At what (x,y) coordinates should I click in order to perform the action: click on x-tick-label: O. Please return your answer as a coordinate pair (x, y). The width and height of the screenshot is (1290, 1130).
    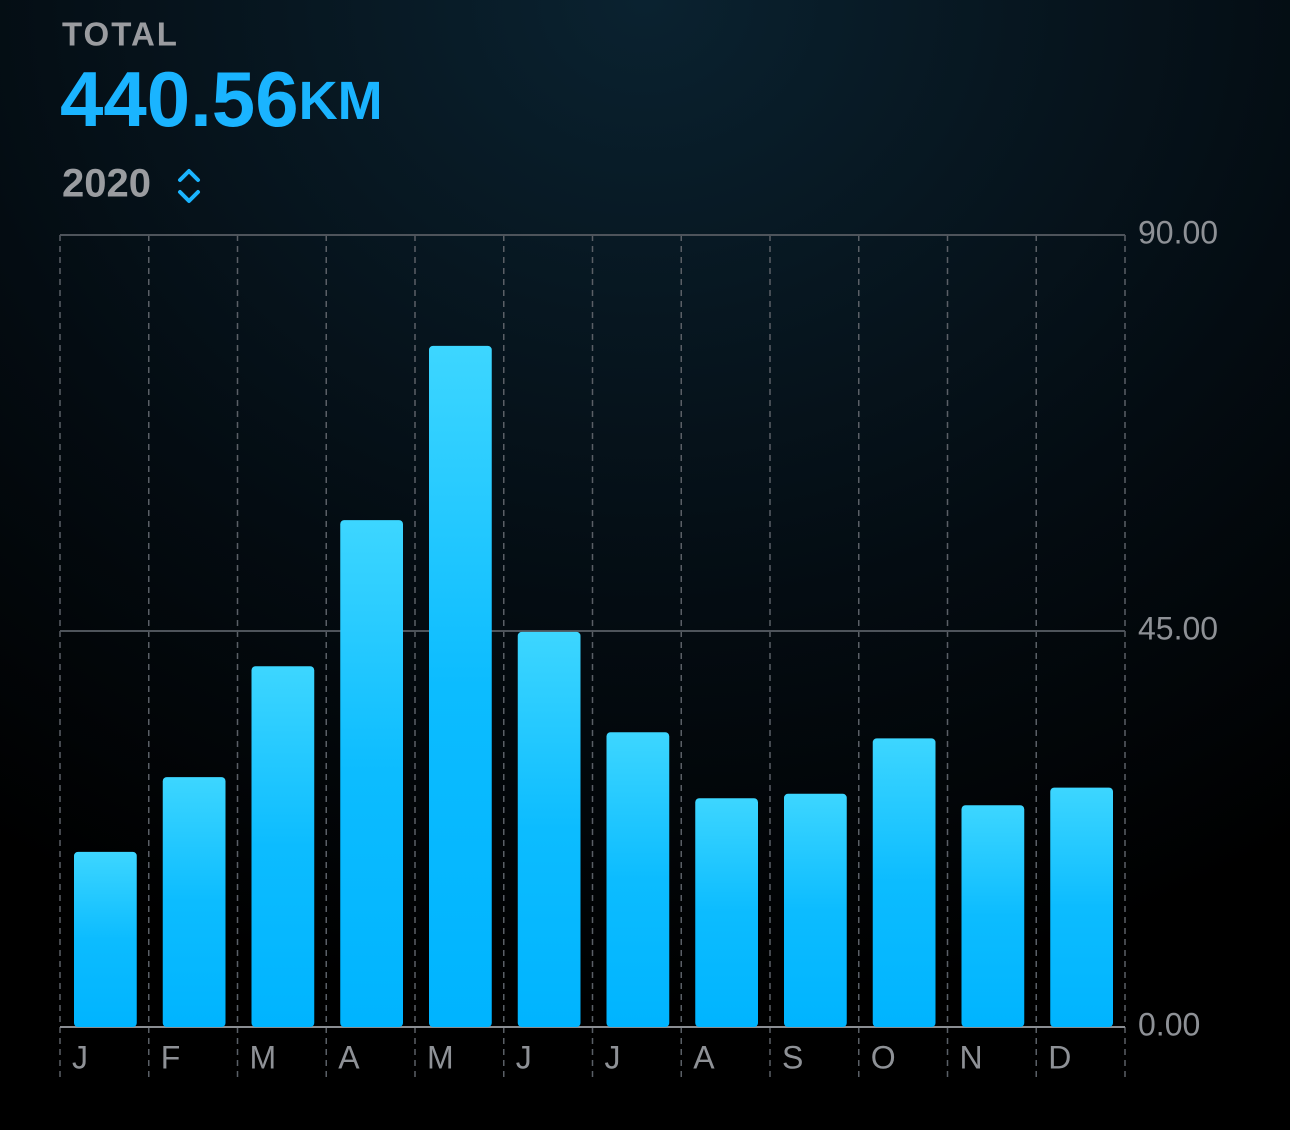
    Looking at the image, I should click on (883, 1057).